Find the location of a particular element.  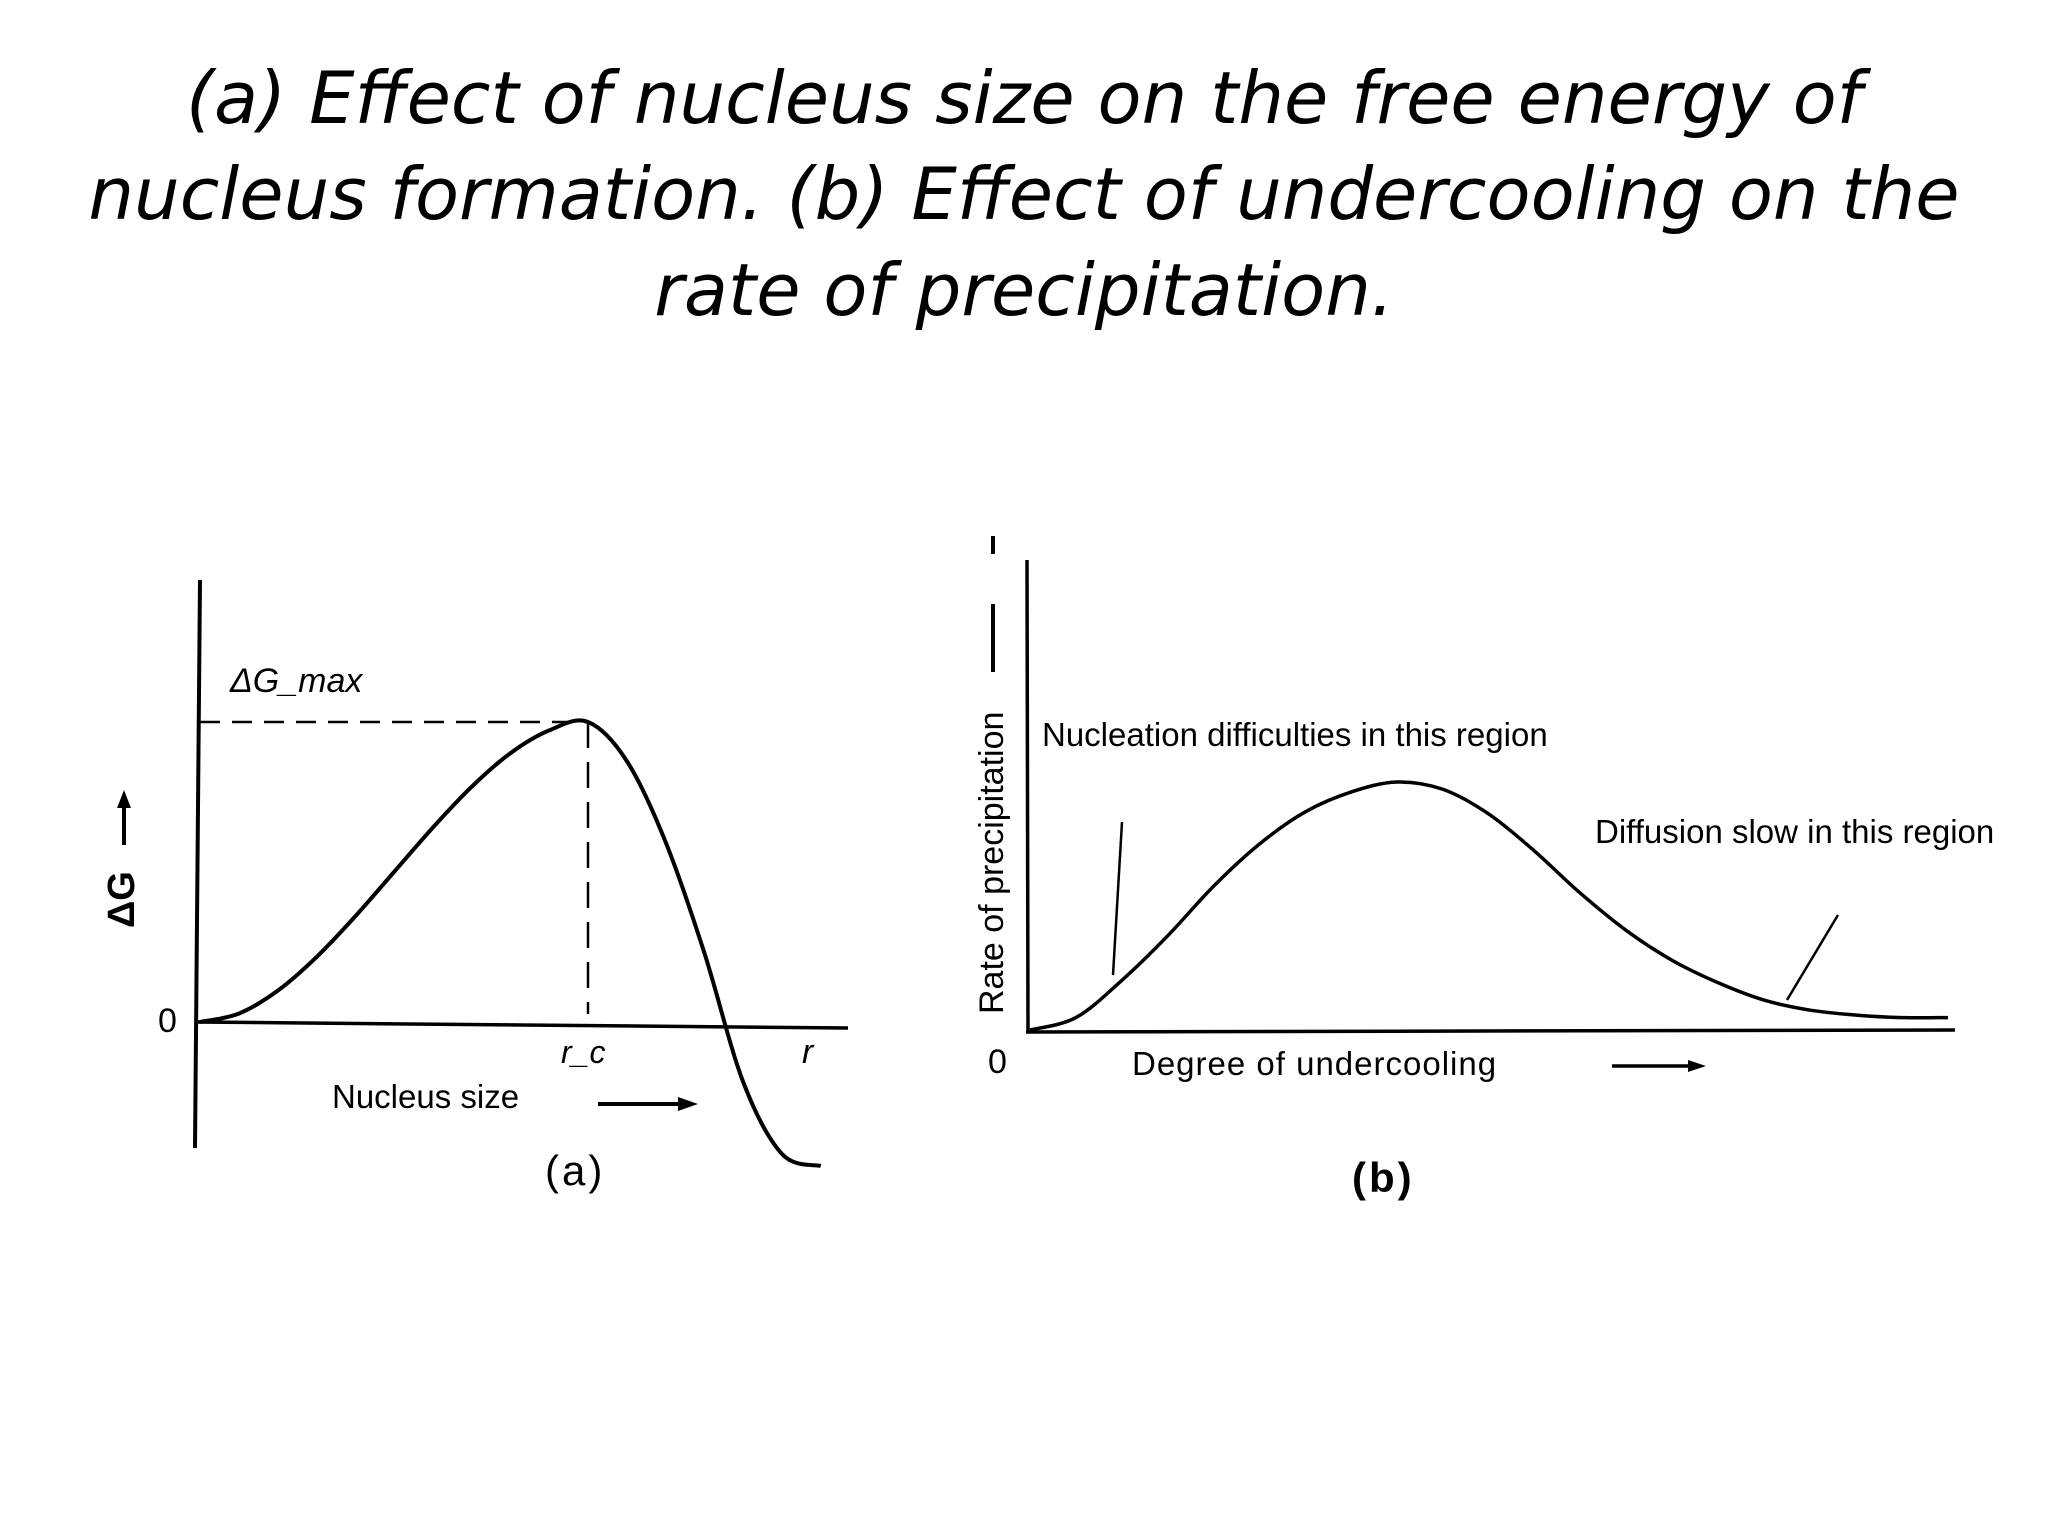

panel-a-delta-g-max-label: ΔG_max is located at coordinates (296, 681).